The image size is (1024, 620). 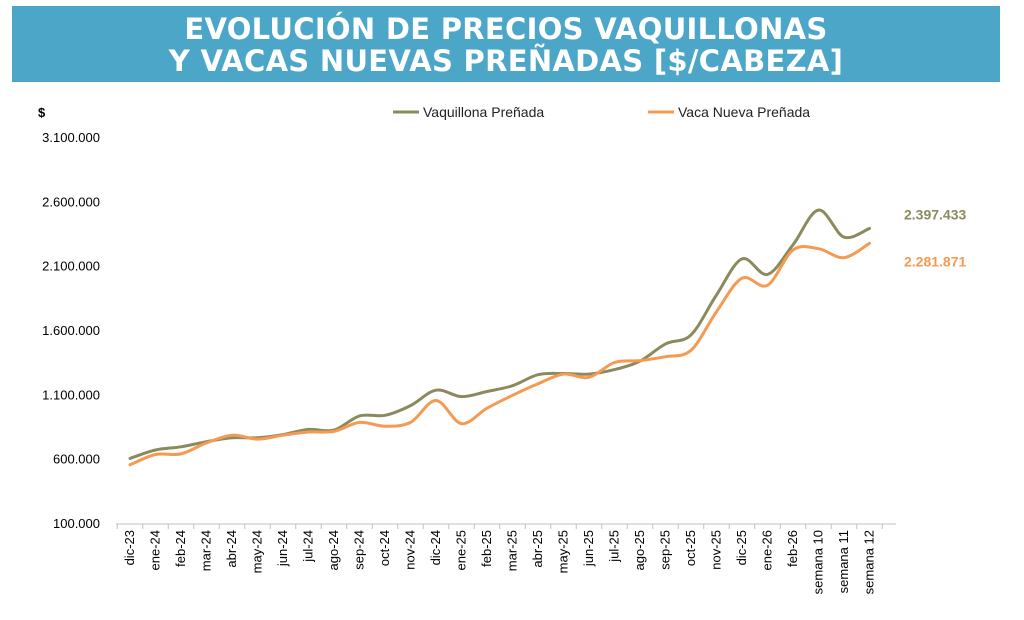 What do you see at coordinates (818, 562) in the screenshot?
I see `x-tick-label: semana 10` at bounding box center [818, 562].